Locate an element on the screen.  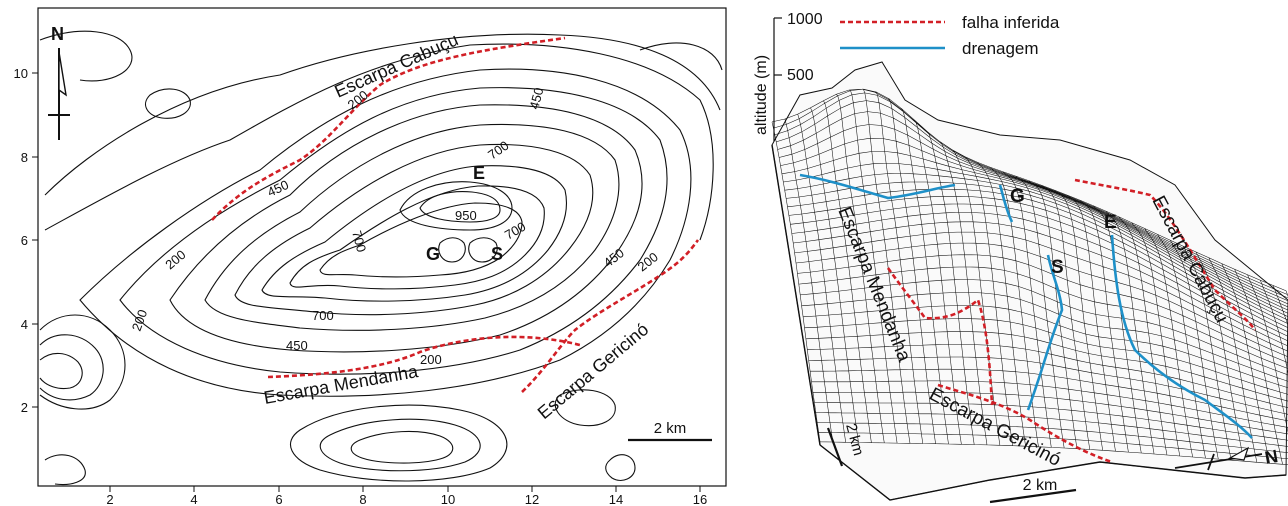
x-tick-label: 10 is located at coordinates (448, 499).